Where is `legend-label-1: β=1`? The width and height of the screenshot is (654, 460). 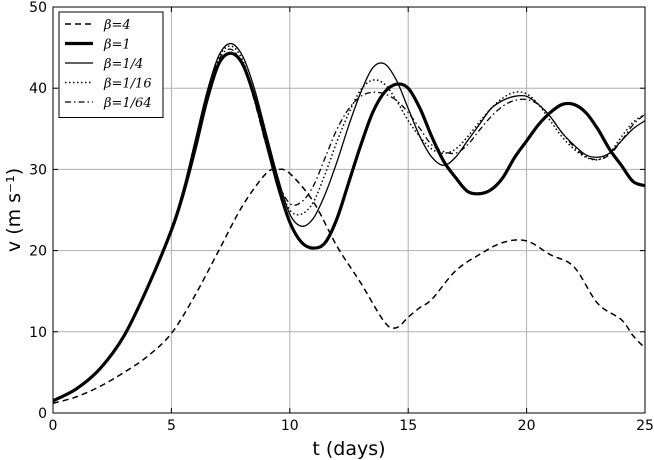 legend-label-1: β=1 is located at coordinates (117, 45).